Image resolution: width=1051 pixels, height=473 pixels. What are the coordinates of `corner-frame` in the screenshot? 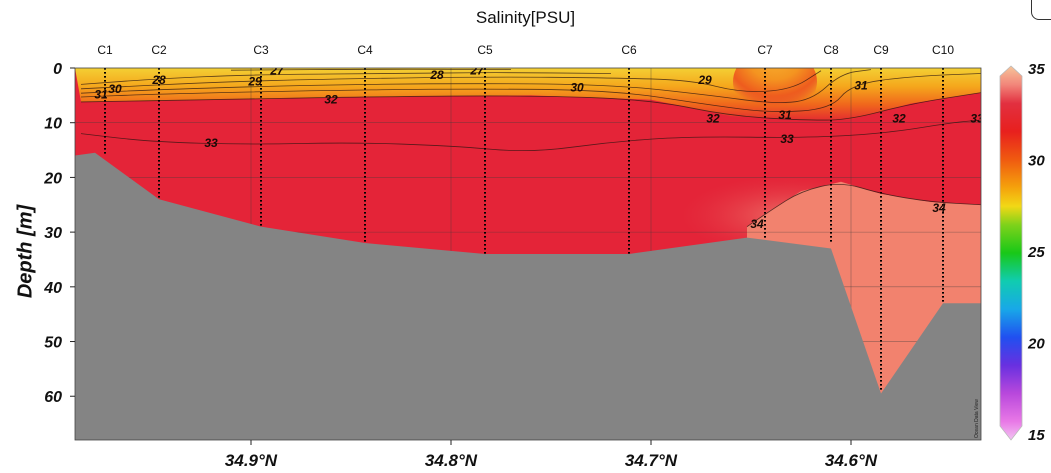 It's located at (1041, 10).